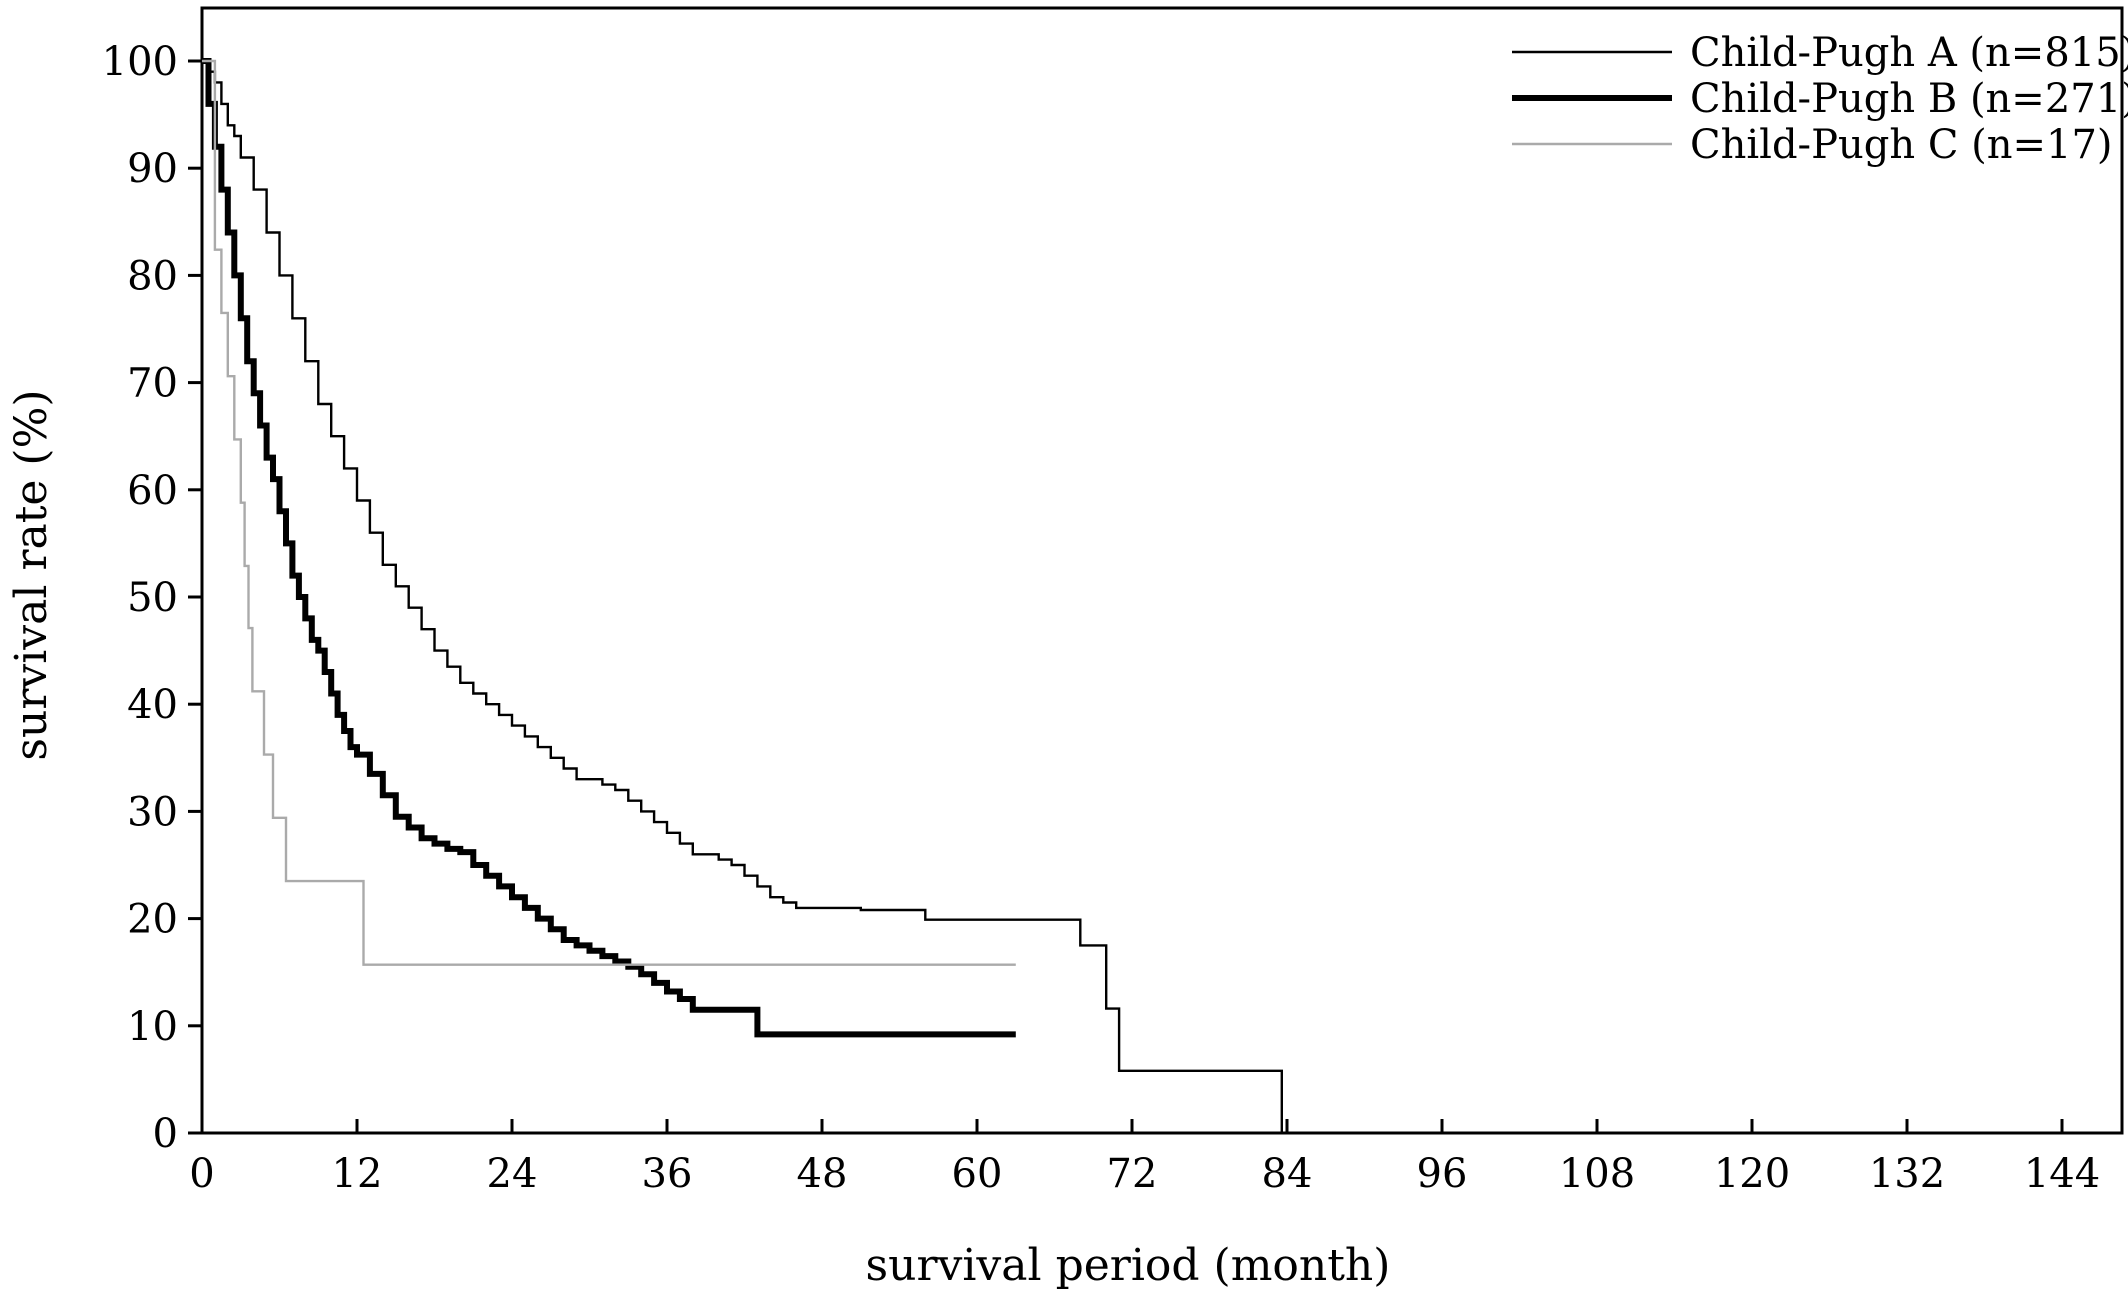 Image resolution: width=2128 pixels, height=1294 pixels. Describe the element at coordinates (31, 574) in the screenshot. I see `y-axis-label: survival rate (%)` at that location.